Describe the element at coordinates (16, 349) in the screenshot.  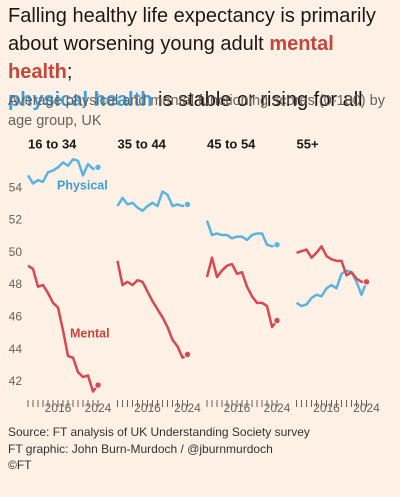
I see `y-tick-label: 44` at that location.